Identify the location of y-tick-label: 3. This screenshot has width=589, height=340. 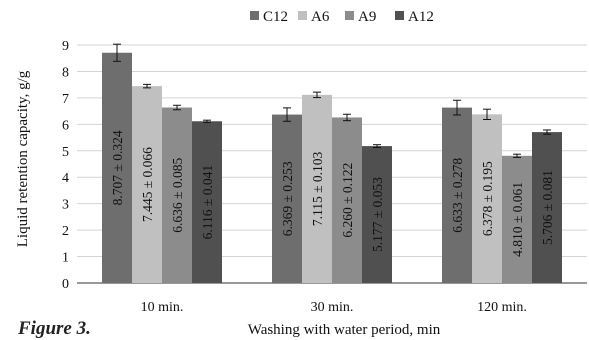
(65, 205).